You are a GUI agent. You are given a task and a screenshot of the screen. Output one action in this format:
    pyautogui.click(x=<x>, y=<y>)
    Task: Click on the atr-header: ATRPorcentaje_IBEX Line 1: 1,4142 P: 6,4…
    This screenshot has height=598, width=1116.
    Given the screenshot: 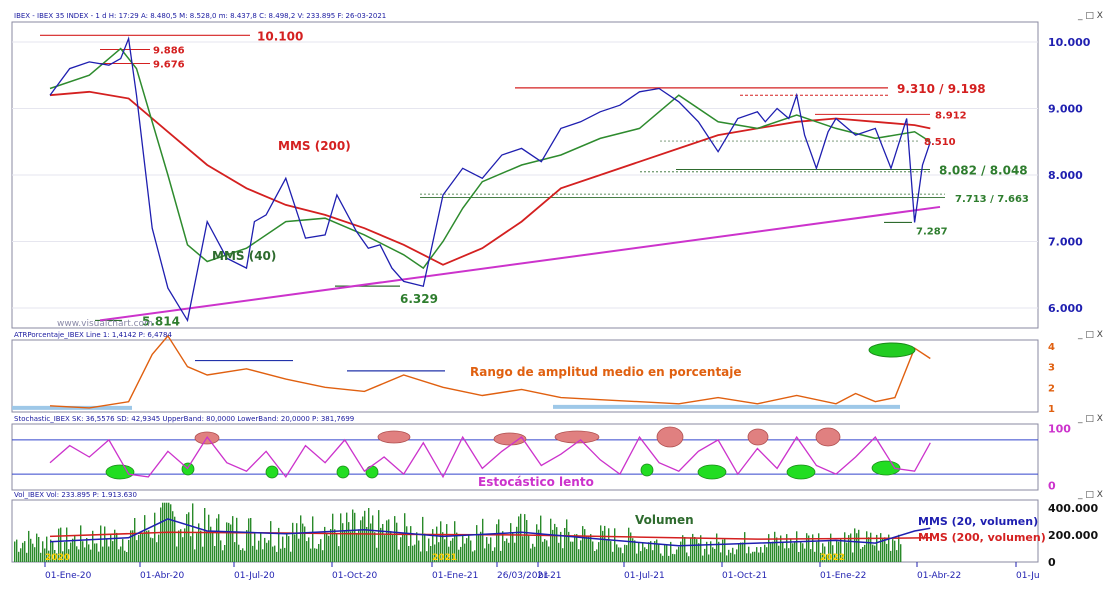 What is the action you would take?
    pyautogui.click(x=93, y=335)
    